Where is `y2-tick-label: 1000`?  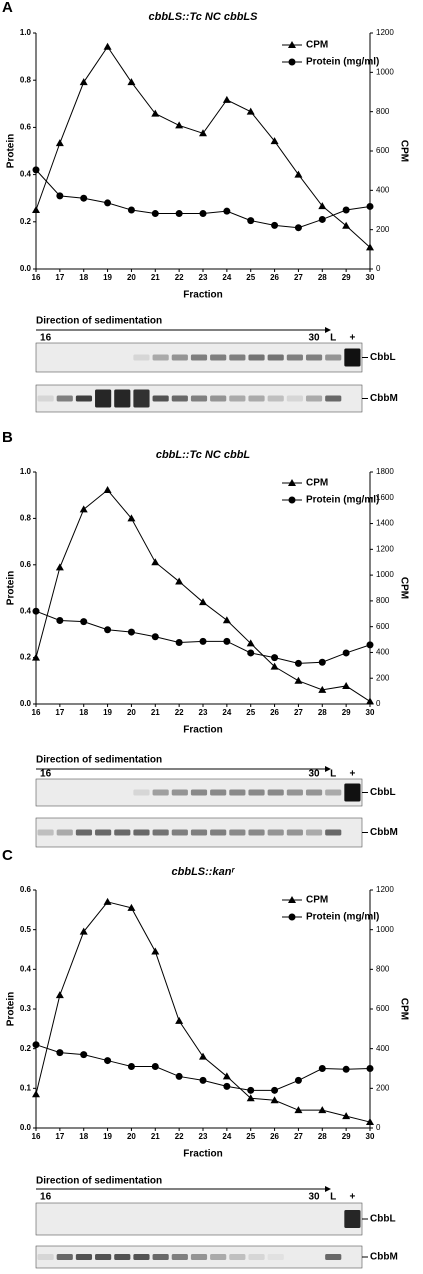 y2-tick-label: 1000 is located at coordinates (385, 71).